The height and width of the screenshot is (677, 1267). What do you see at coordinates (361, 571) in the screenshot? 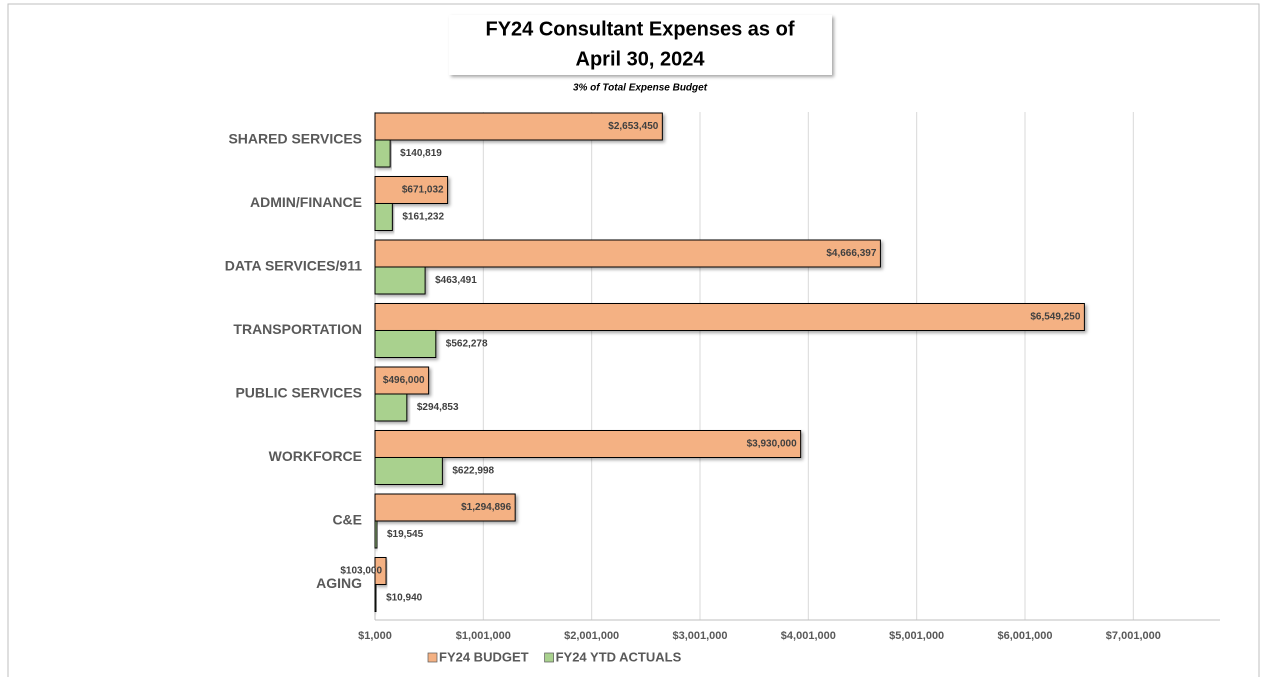
I see `data-label: $103,000` at bounding box center [361, 571].